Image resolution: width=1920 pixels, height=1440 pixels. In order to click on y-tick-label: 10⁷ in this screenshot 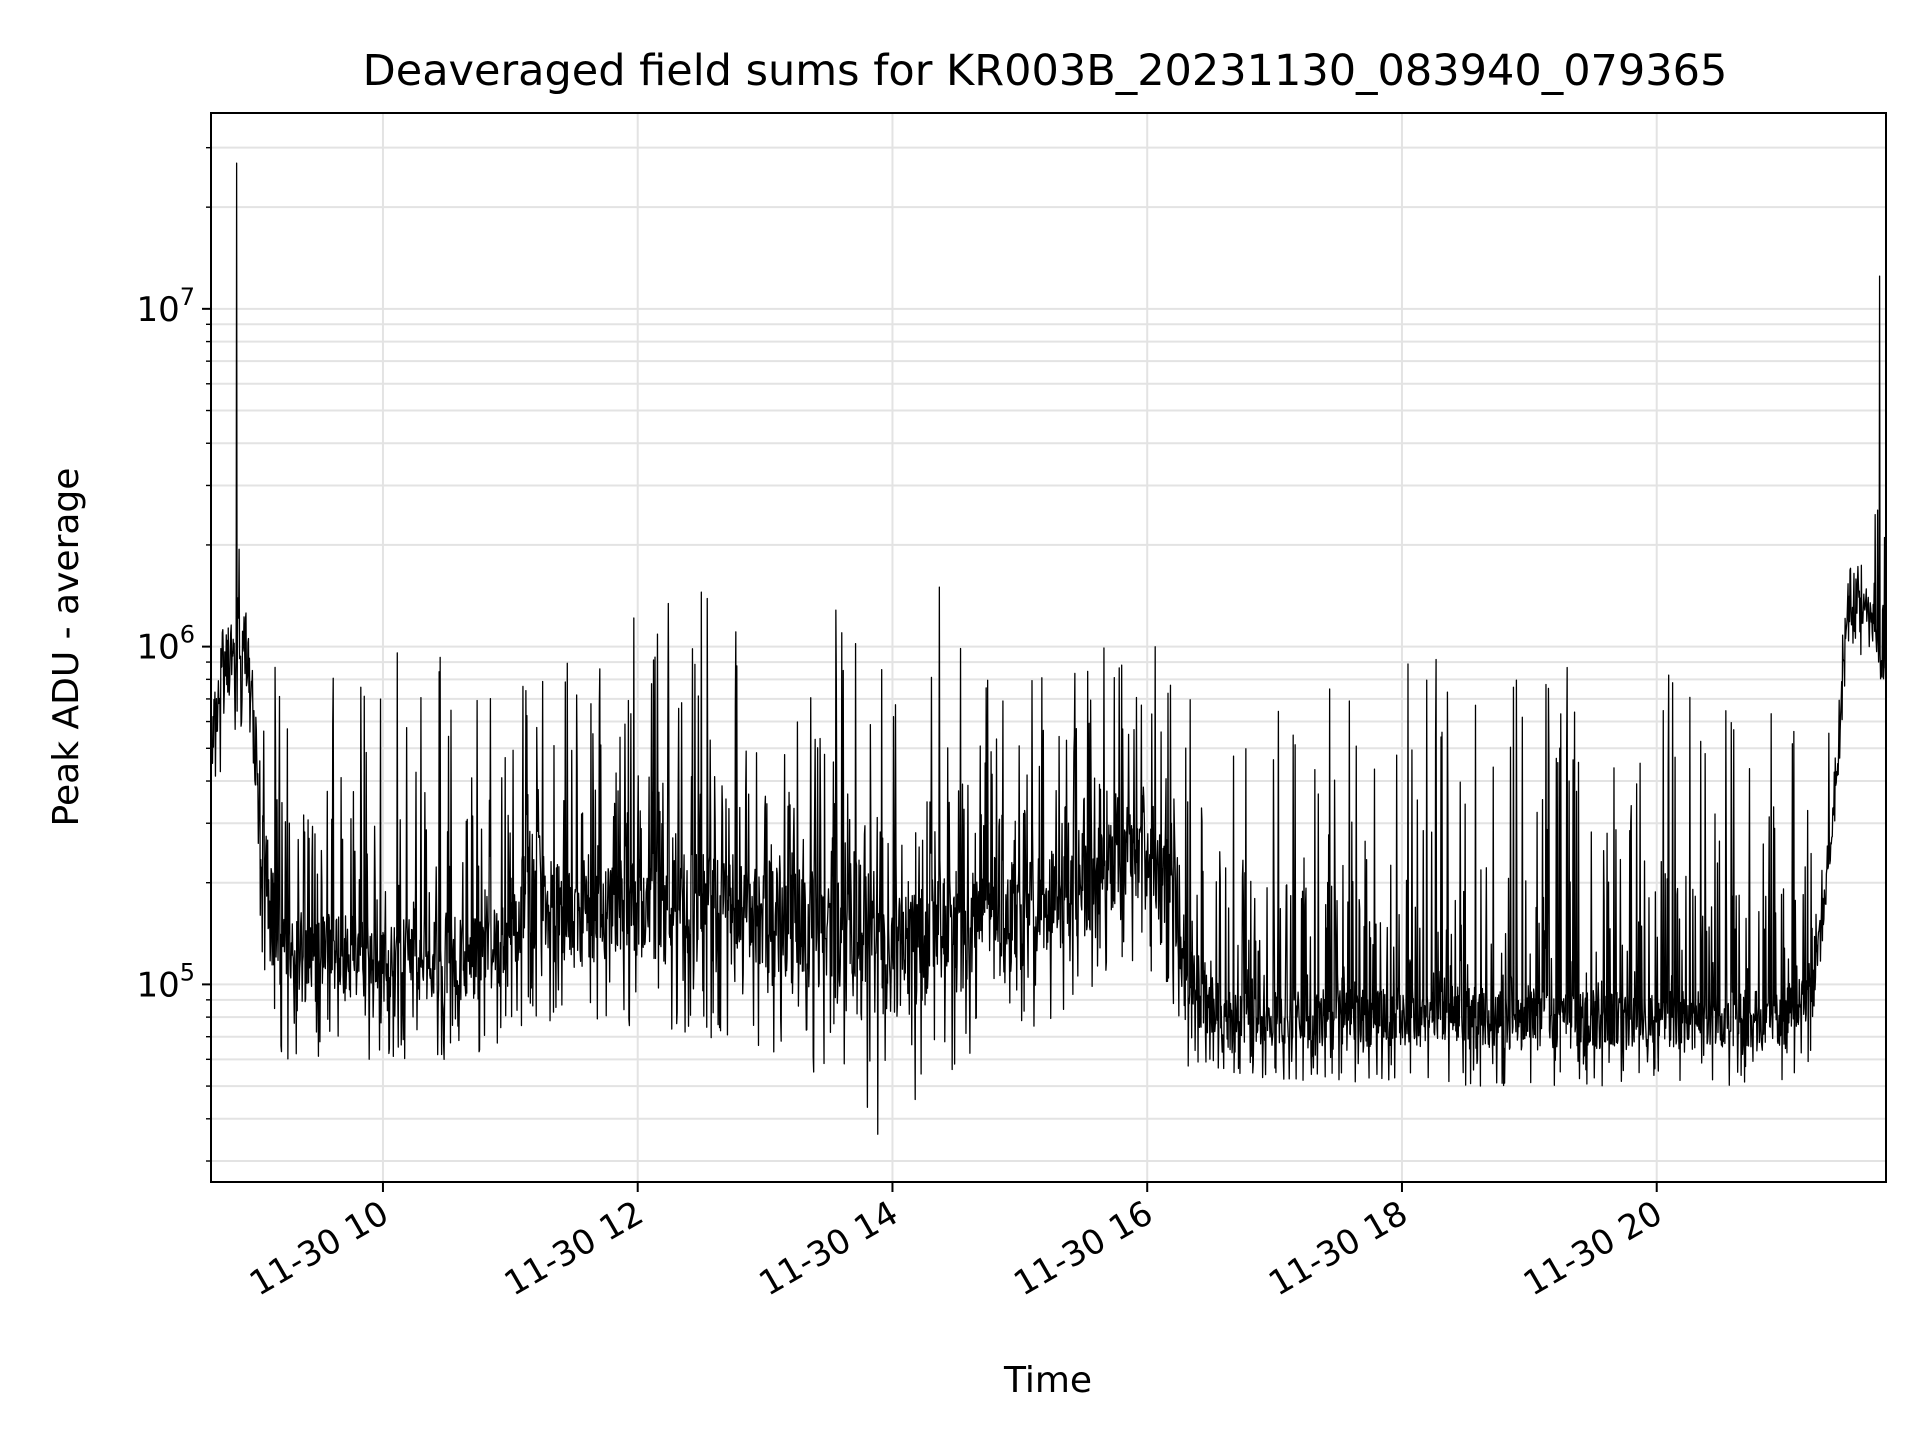, I will do `click(165, 306)`.